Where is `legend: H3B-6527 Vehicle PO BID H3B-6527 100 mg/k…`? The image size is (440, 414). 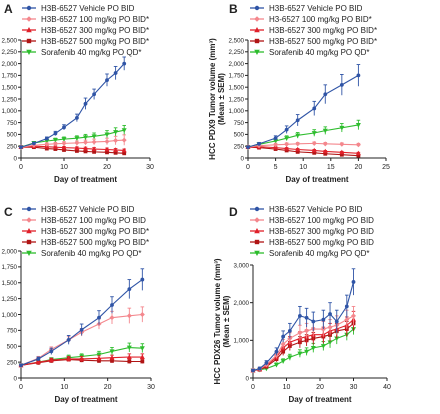 legend: H3B-6527 Vehicle PO BID H3B-6527 100 mg/k… is located at coordinates (85, 231).